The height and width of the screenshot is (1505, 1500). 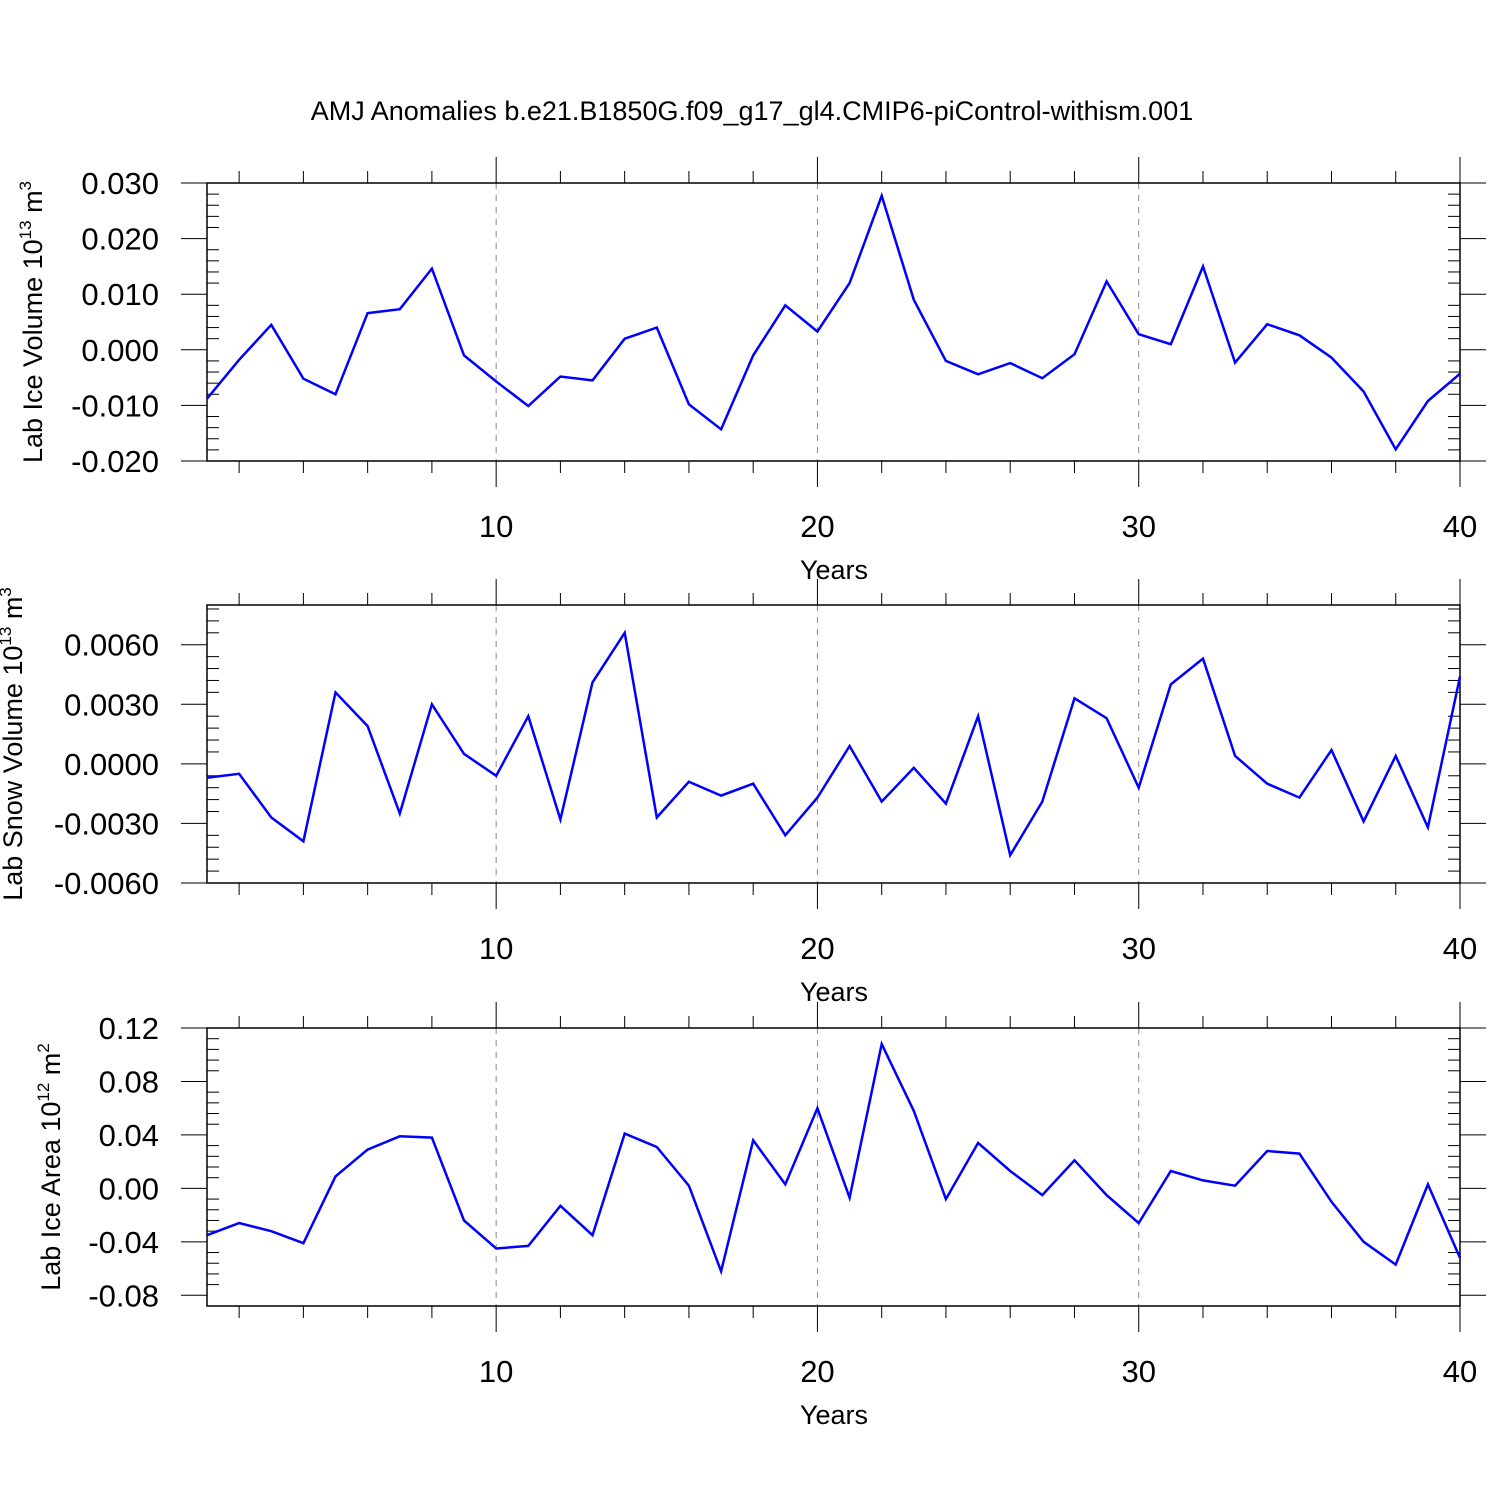 What do you see at coordinates (834, 1415) in the screenshot?
I see `x-axis-title: Years` at bounding box center [834, 1415].